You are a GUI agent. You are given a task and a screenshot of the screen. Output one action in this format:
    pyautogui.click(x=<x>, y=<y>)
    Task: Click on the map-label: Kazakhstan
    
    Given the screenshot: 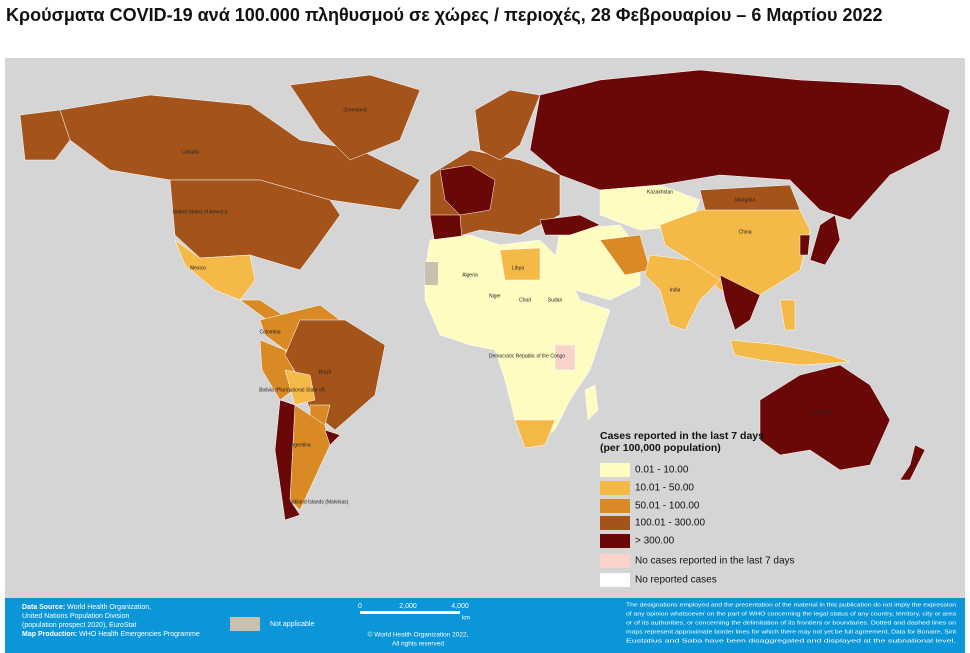 What is the action you would take?
    pyautogui.click(x=660, y=192)
    